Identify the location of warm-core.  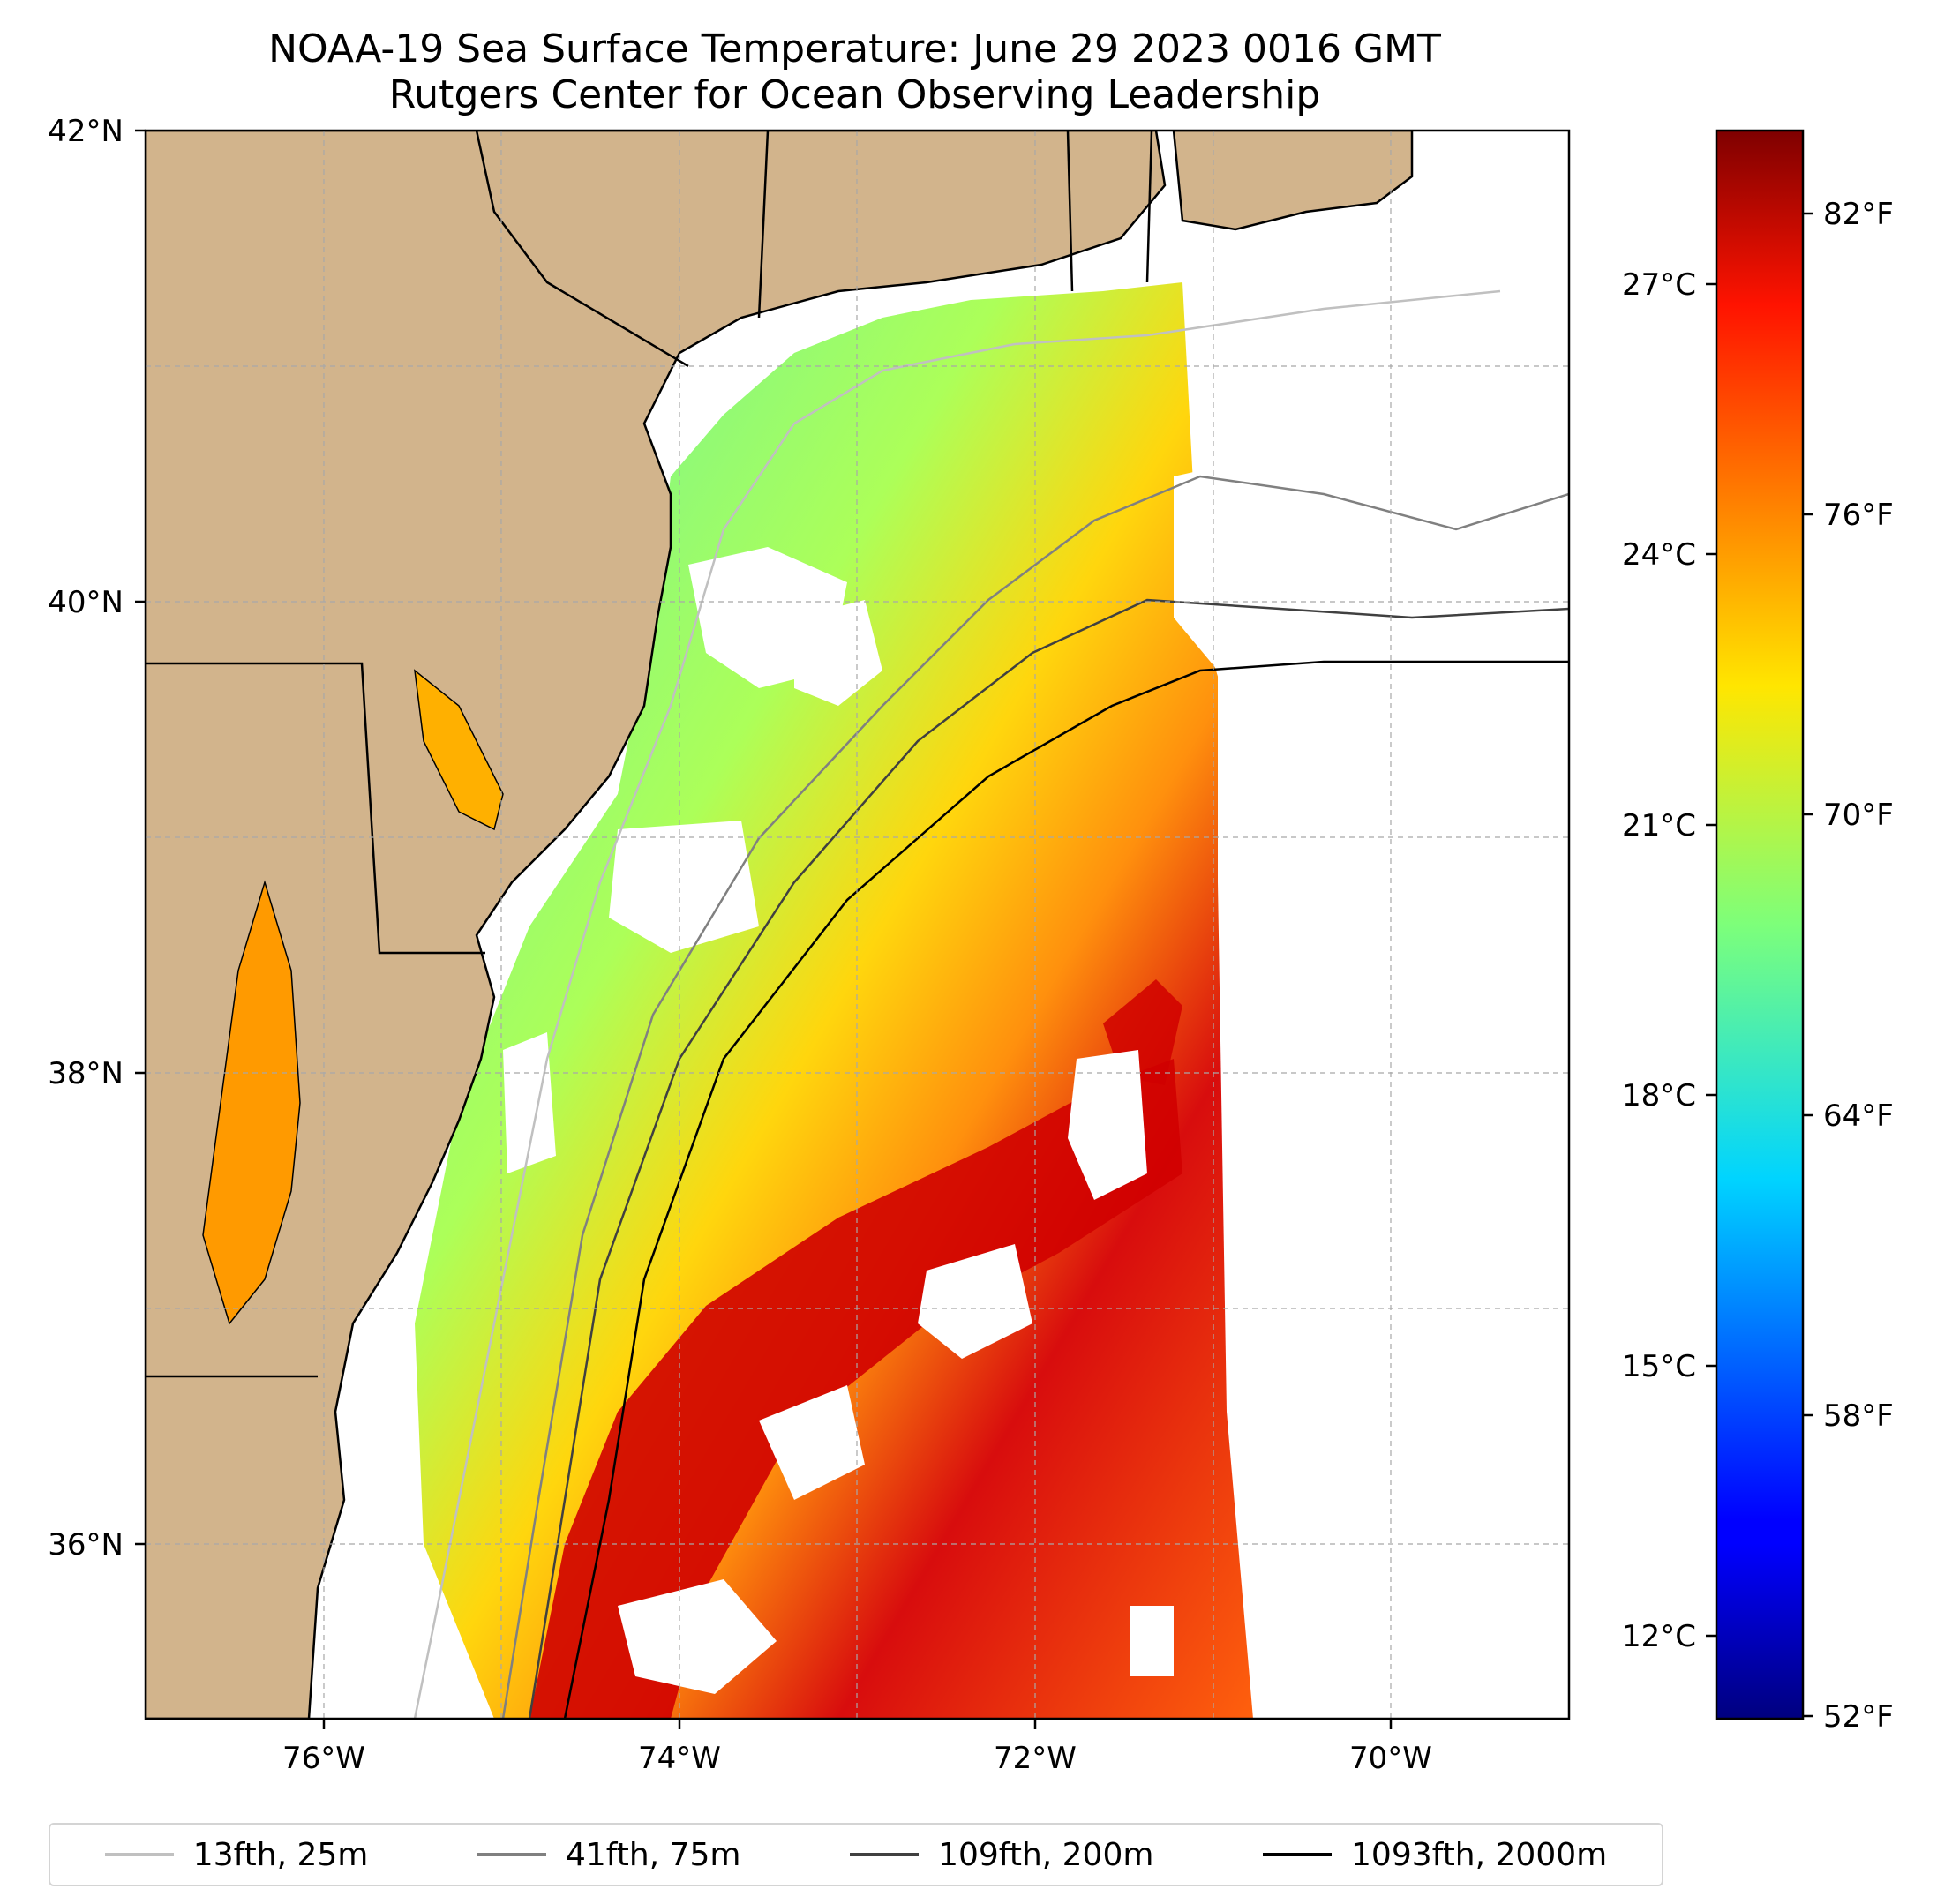
(856, 1389).